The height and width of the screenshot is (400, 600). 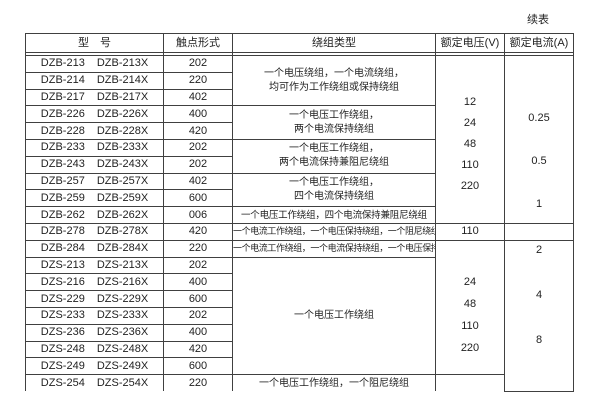 I want to click on table-row: DZS-236 DZS-236X 400, so click(x=299, y=332).